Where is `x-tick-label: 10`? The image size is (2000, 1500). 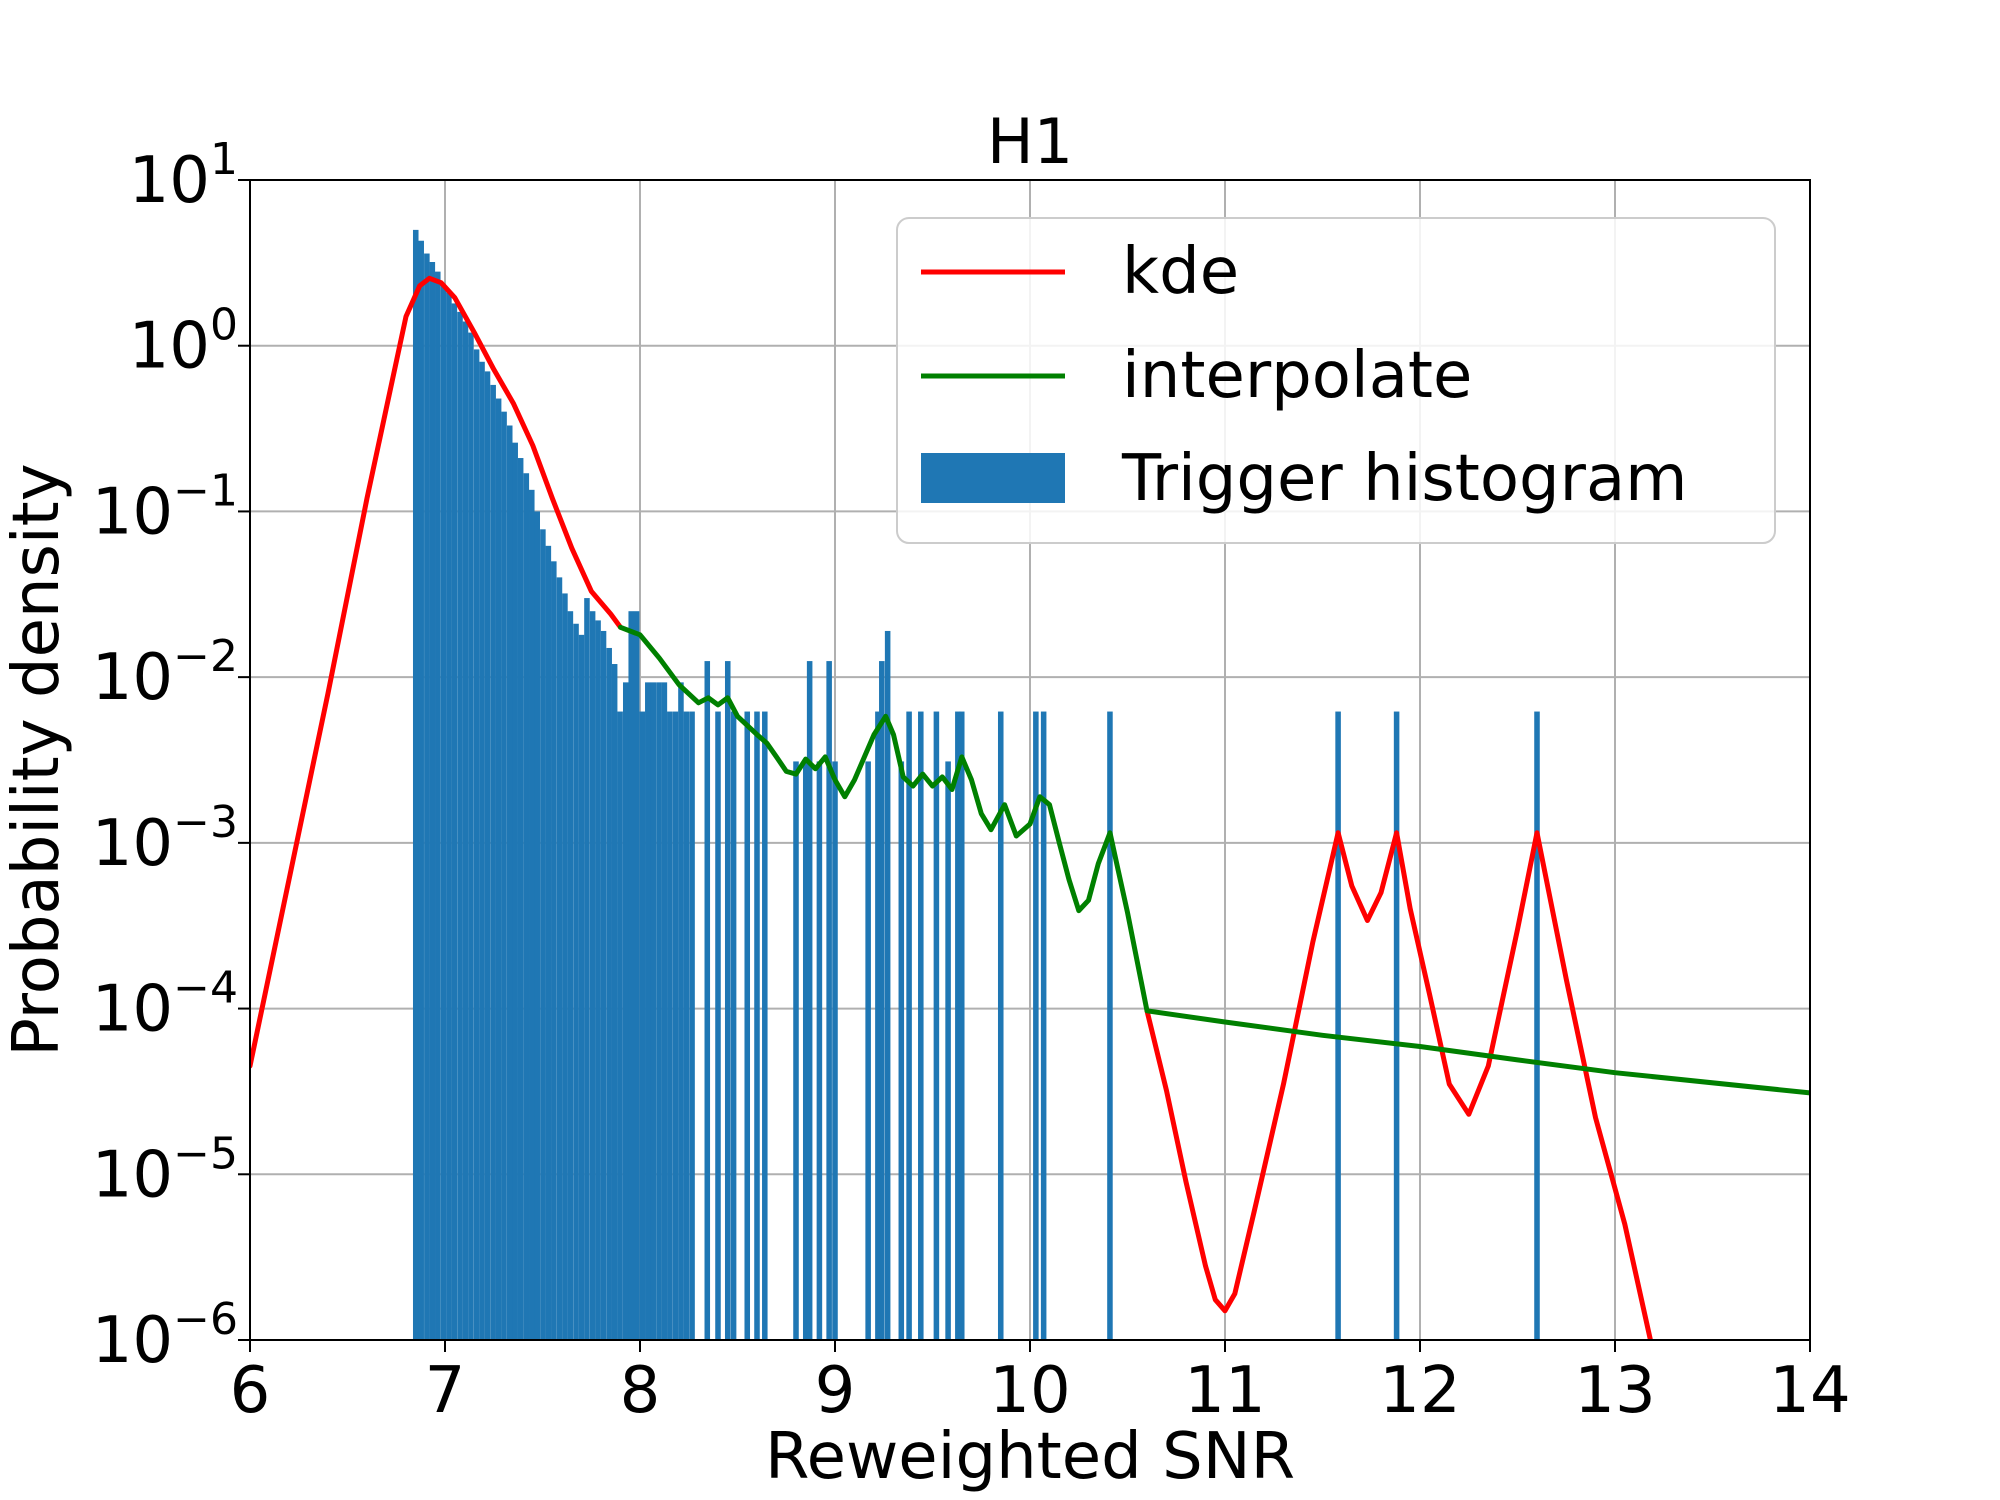 x-tick-label: 10 is located at coordinates (1029, 1391).